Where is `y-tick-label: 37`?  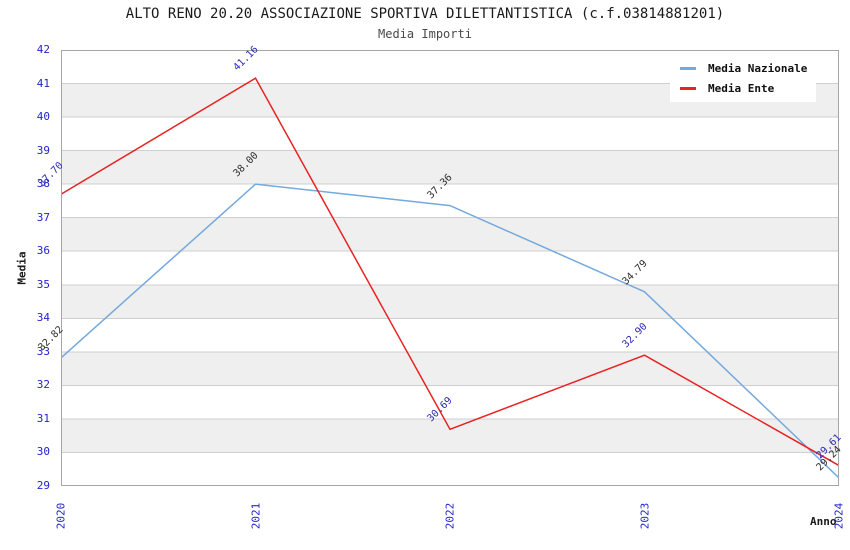
y-tick-label: 37 is located at coordinates (43, 217).